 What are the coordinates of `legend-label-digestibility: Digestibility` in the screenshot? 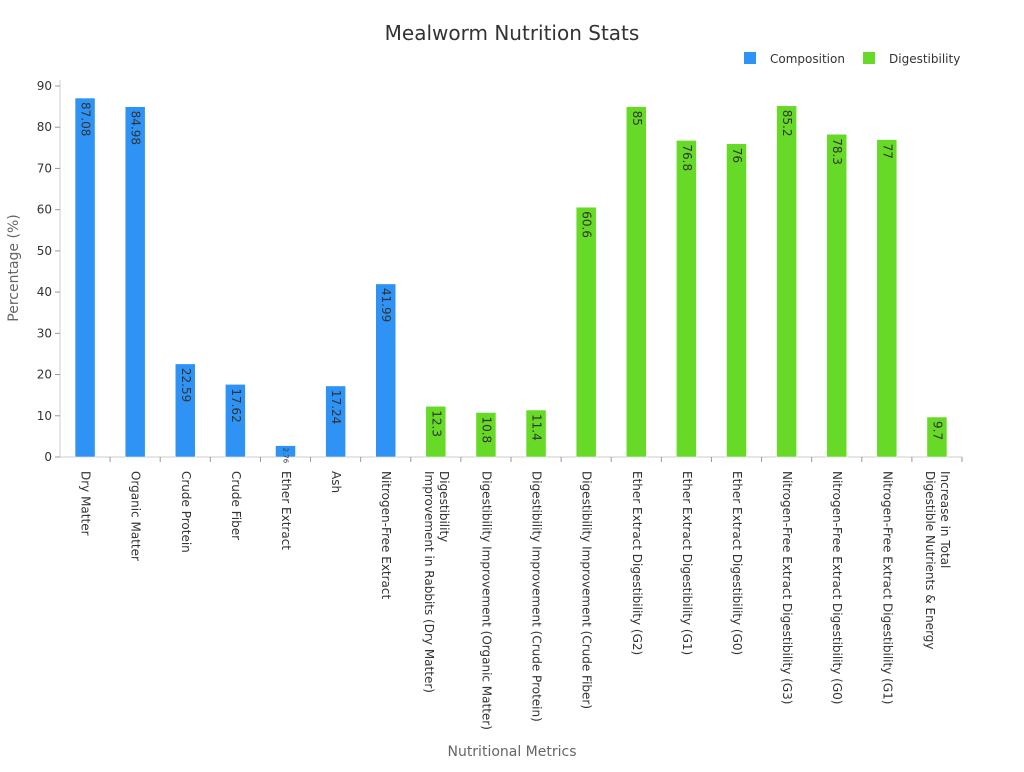 It's located at (924, 59).